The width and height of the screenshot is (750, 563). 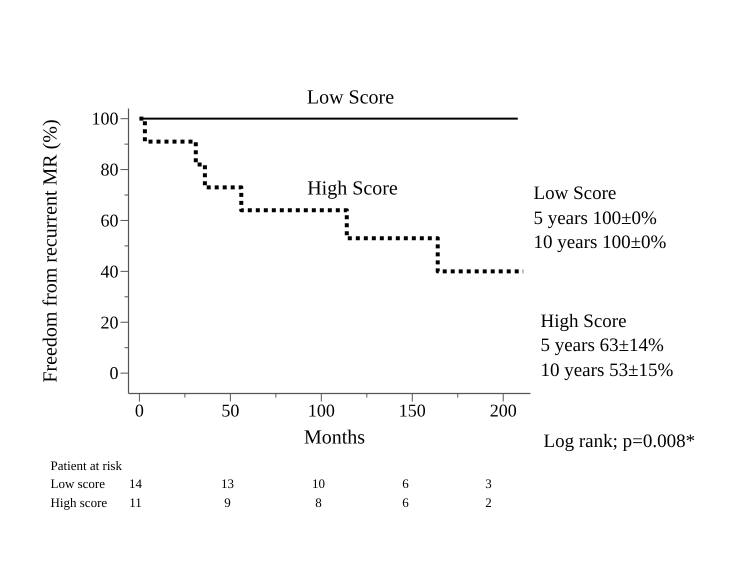 What do you see at coordinates (227, 502) in the screenshot?
I see `text: 9` at bounding box center [227, 502].